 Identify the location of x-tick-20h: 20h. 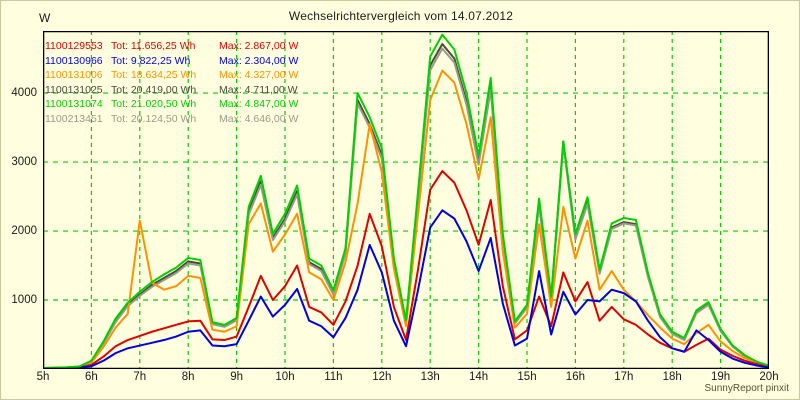
(769, 377).